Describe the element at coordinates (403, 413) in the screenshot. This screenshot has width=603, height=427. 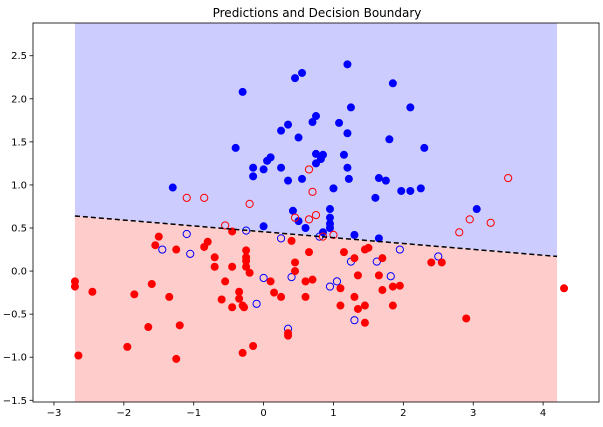
I see `x-tick-label: 2` at that location.